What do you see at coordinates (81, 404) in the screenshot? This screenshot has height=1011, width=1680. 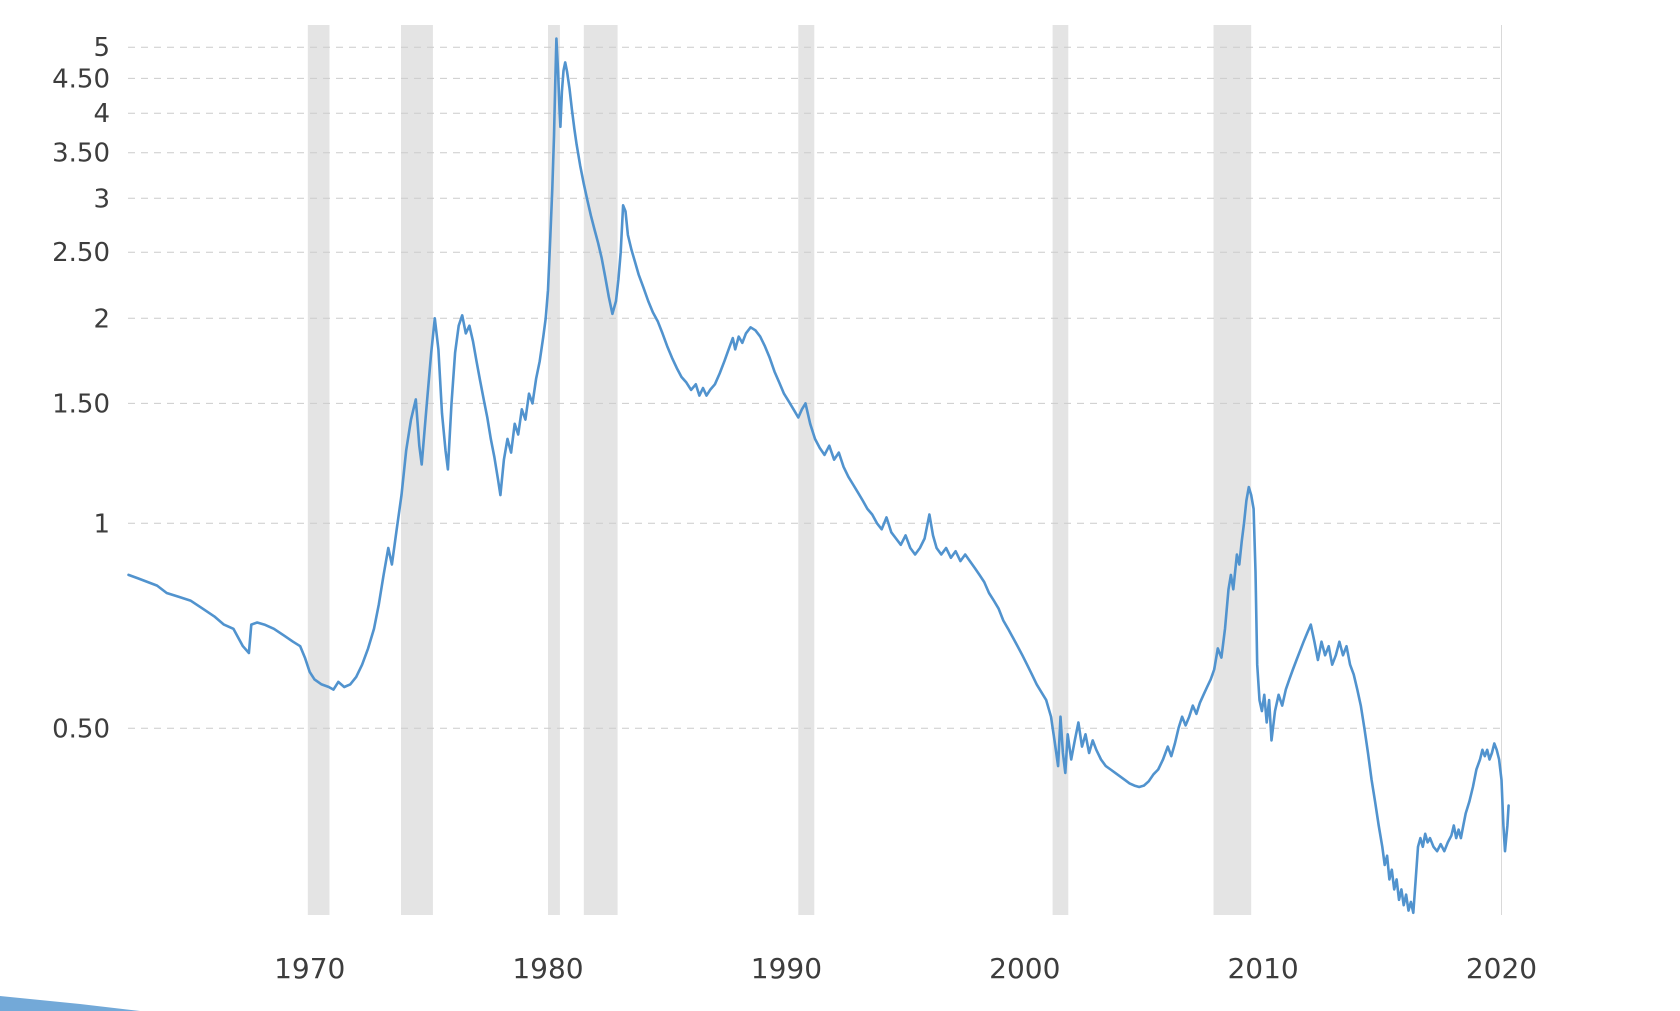 I see `y-tick-label: 1.50` at bounding box center [81, 404].